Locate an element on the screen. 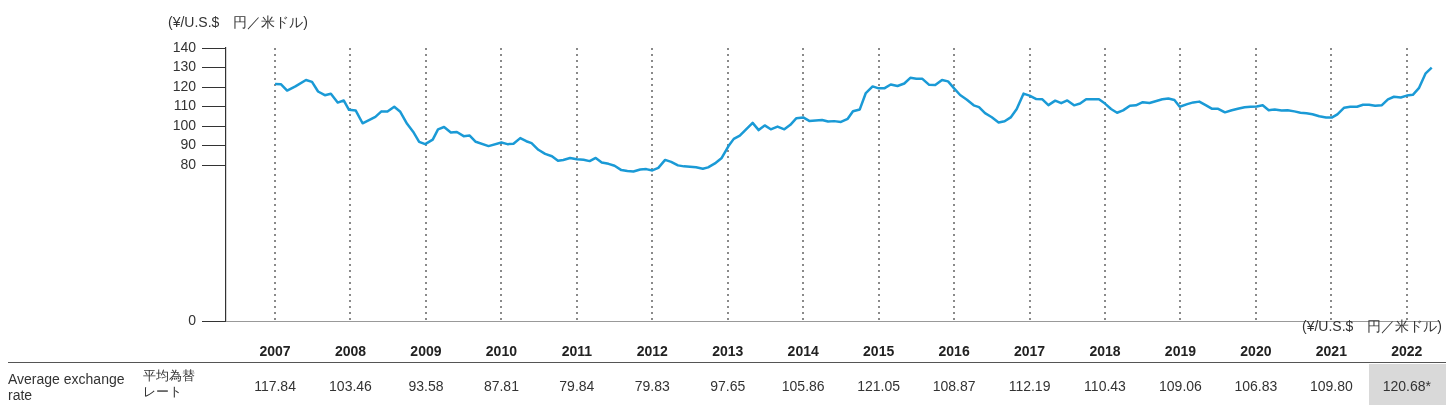  x-tick-label: 2009 is located at coordinates (426, 351).